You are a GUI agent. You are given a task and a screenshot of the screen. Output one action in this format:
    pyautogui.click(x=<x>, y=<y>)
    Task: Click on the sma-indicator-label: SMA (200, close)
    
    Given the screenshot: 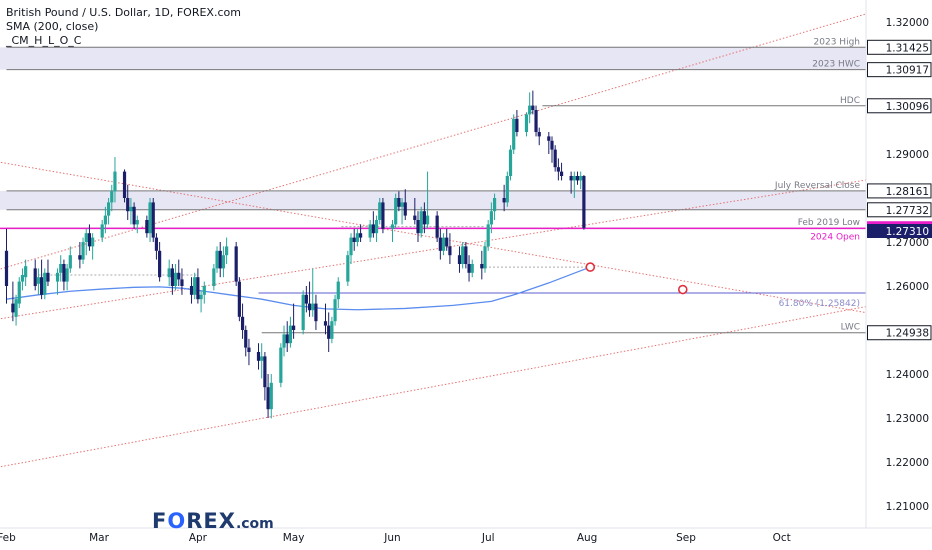 What is the action you would take?
    pyautogui.click(x=52, y=26)
    